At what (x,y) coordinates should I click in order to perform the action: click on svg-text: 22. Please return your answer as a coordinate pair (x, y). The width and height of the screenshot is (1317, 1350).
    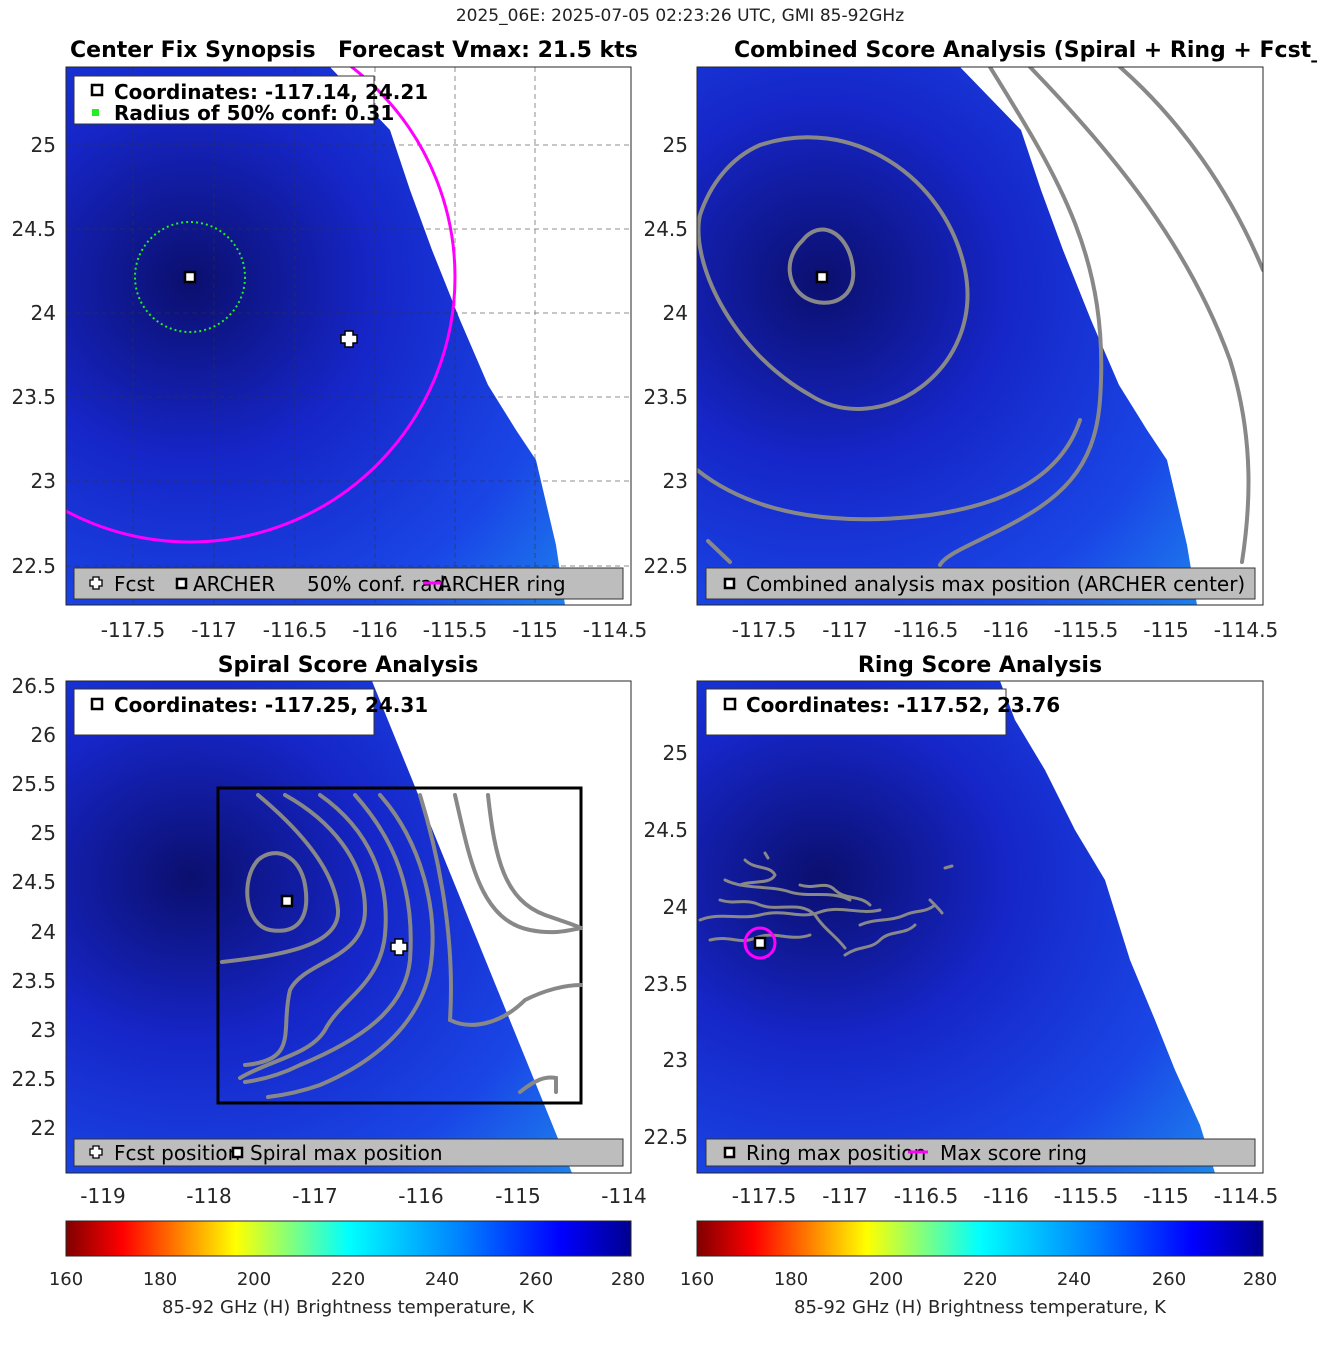
    Looking at the image, I should click on (43, 1128).